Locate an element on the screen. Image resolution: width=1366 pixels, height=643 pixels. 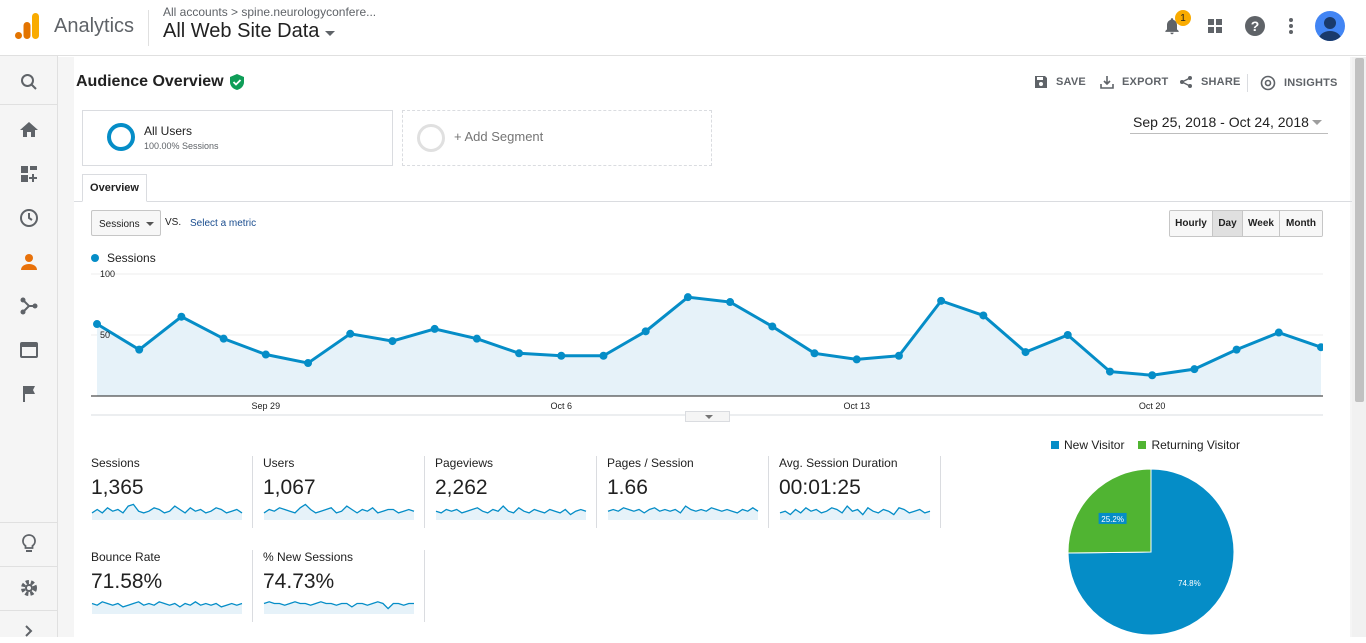
discover-lightbulb-icon is located at coordinates (29, 544).